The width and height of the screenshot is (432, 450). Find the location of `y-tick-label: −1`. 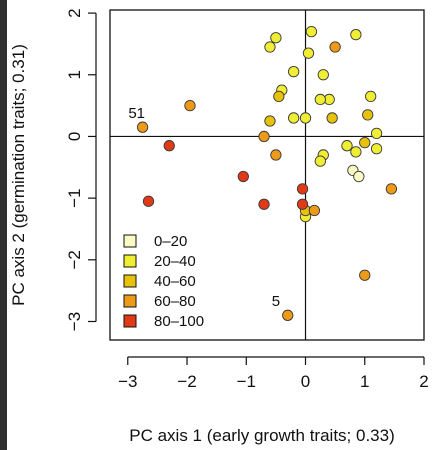

y-tick-label: −1 is located at coordinates (74, 197).